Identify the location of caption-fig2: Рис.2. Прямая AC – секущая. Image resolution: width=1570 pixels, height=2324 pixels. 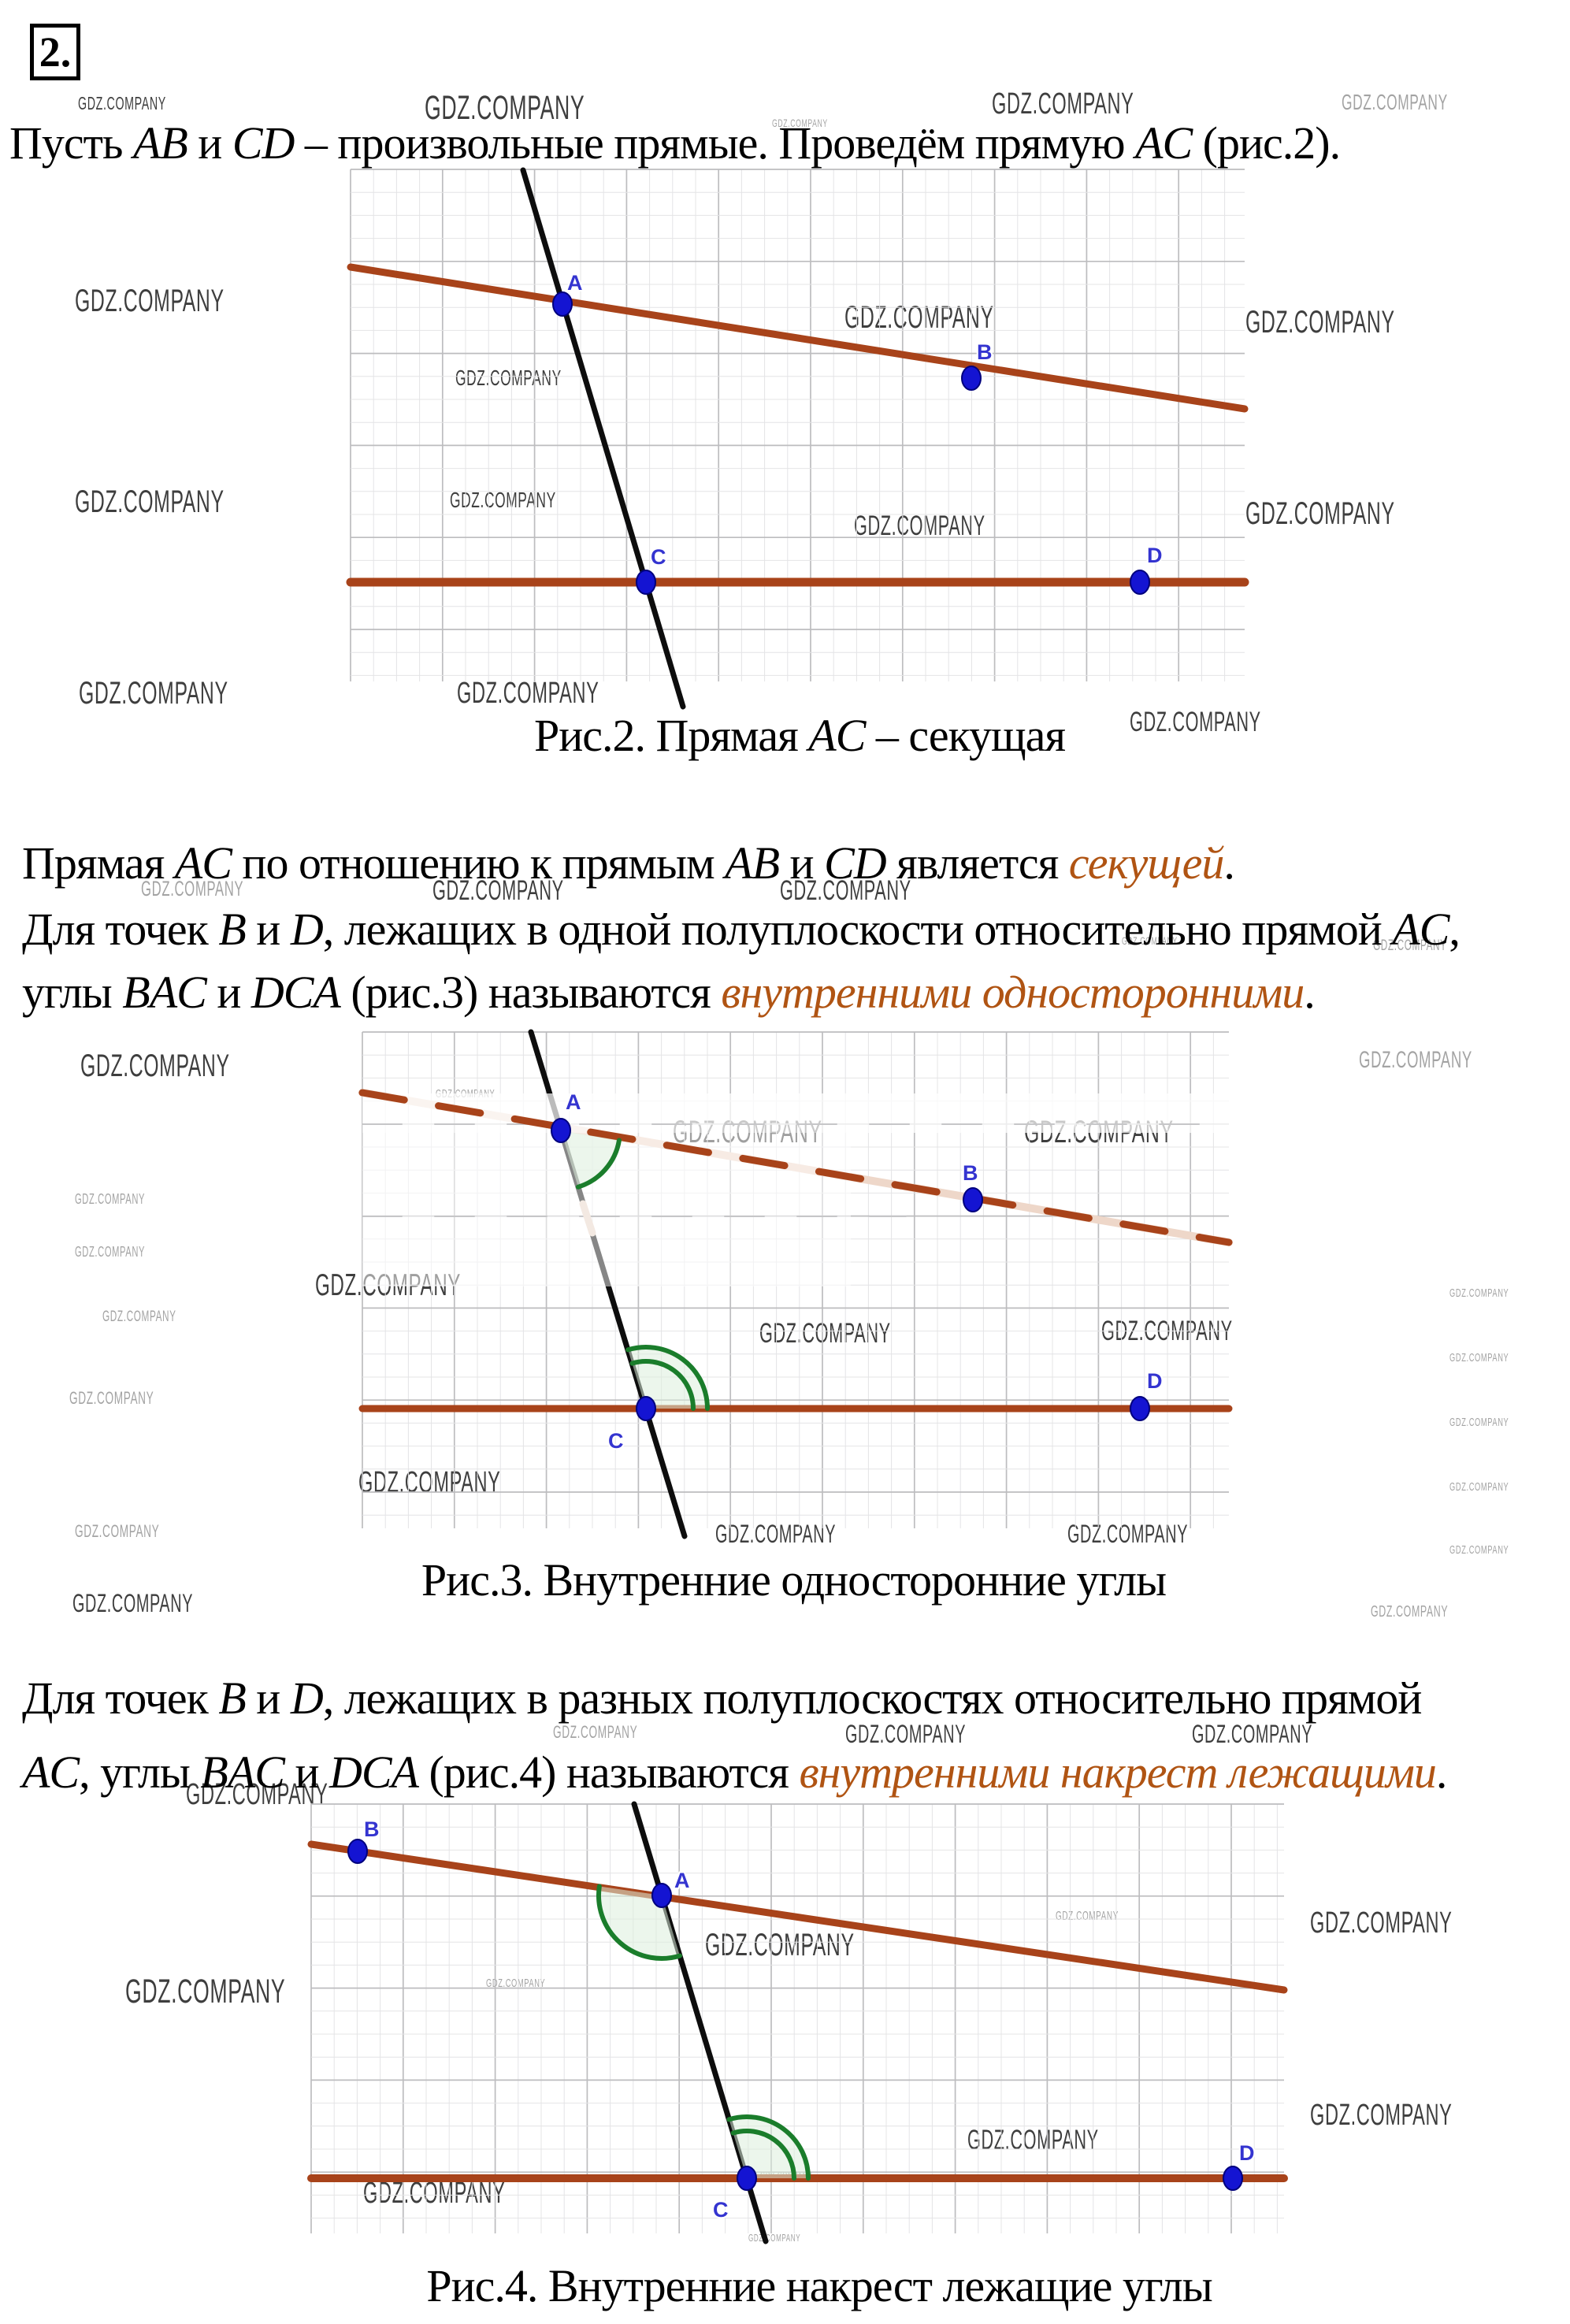
(800, 735).